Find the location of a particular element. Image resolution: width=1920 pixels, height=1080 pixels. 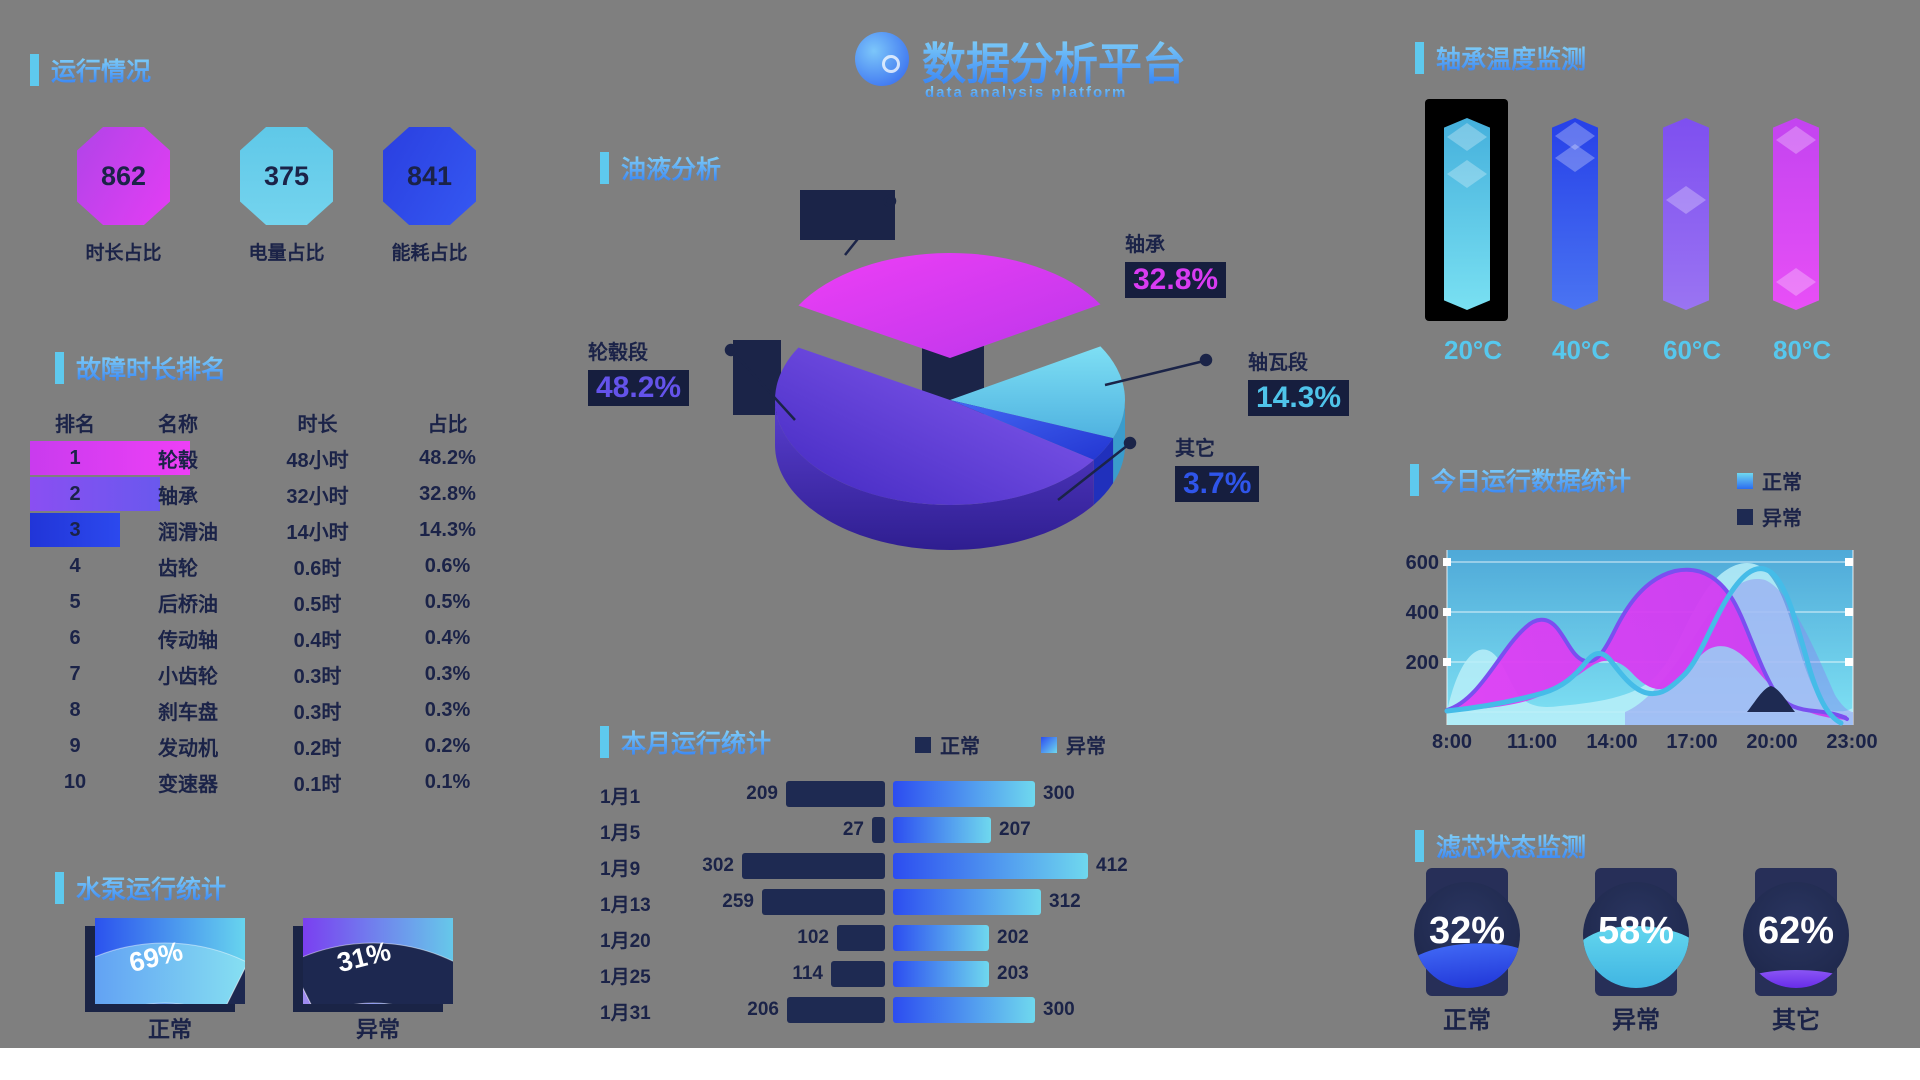

table-cell: 10 is located at coordinates (75, 781).